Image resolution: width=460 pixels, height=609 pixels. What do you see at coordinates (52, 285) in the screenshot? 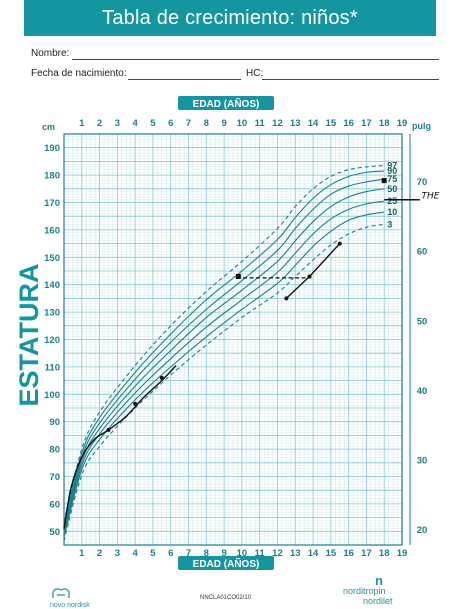
I see `y-tick-label-cm: 140` at bounding box center [52, 285].